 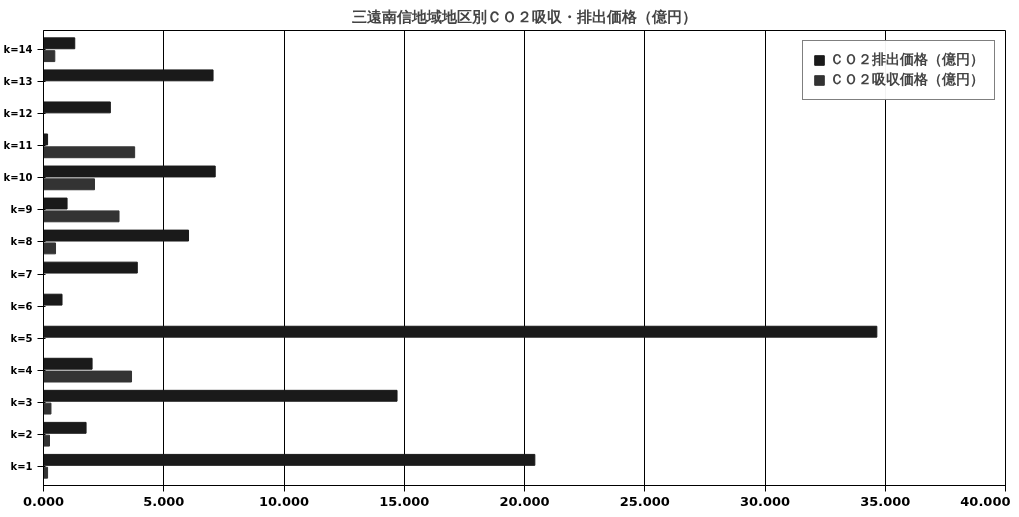 I want to click on y-tick-label: k=14, so click(x=18, y=50).